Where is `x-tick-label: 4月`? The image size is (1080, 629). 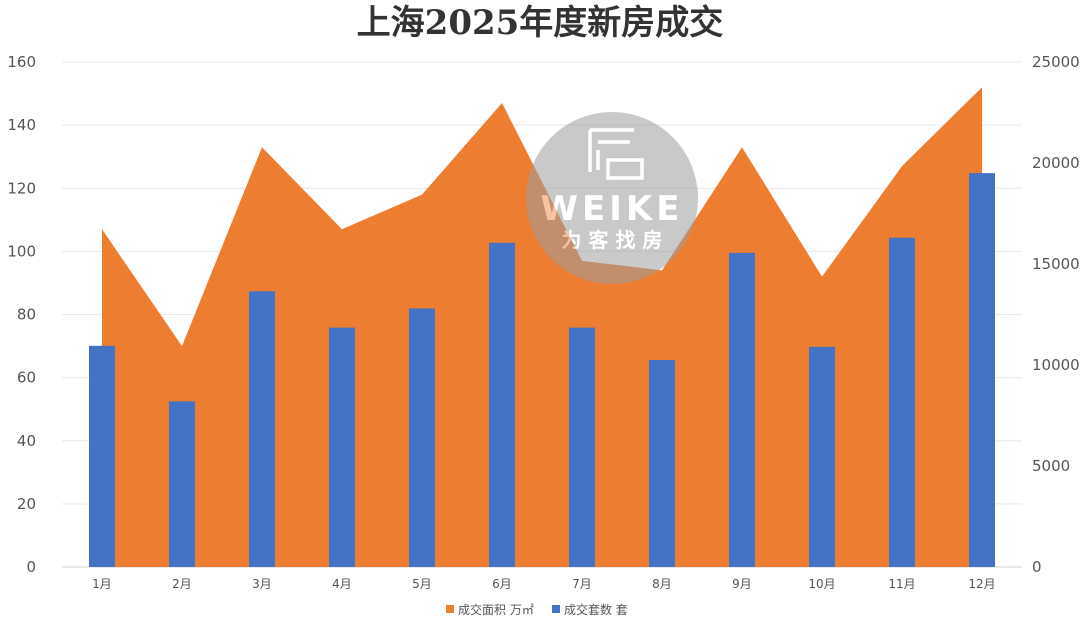 x-tick-label: 4月 is located at coordinates (342, 584).